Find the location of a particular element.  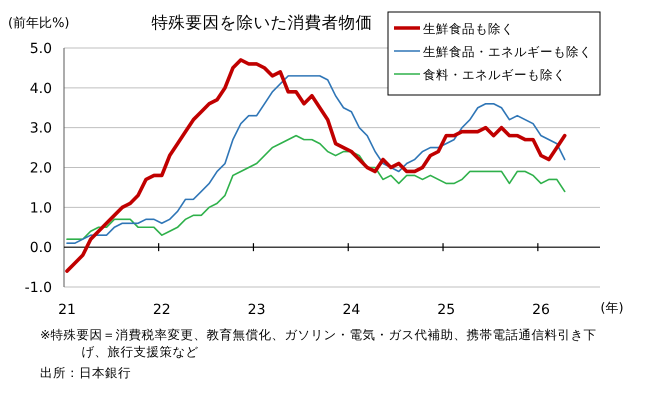

x-axis-title: (年) is located at coordinates (612, 308).